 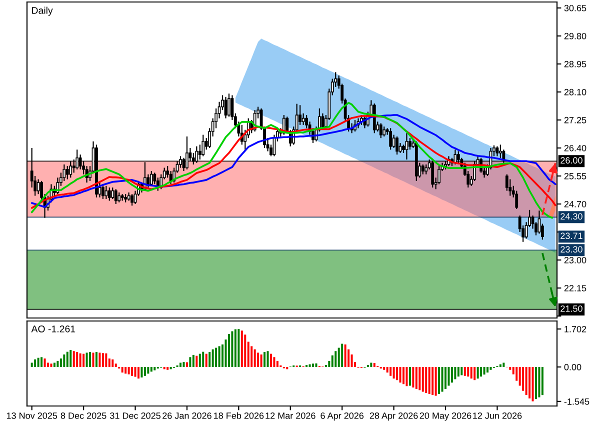 I want to click on y-tick-label: 0.00, so click(x=573, y=367).